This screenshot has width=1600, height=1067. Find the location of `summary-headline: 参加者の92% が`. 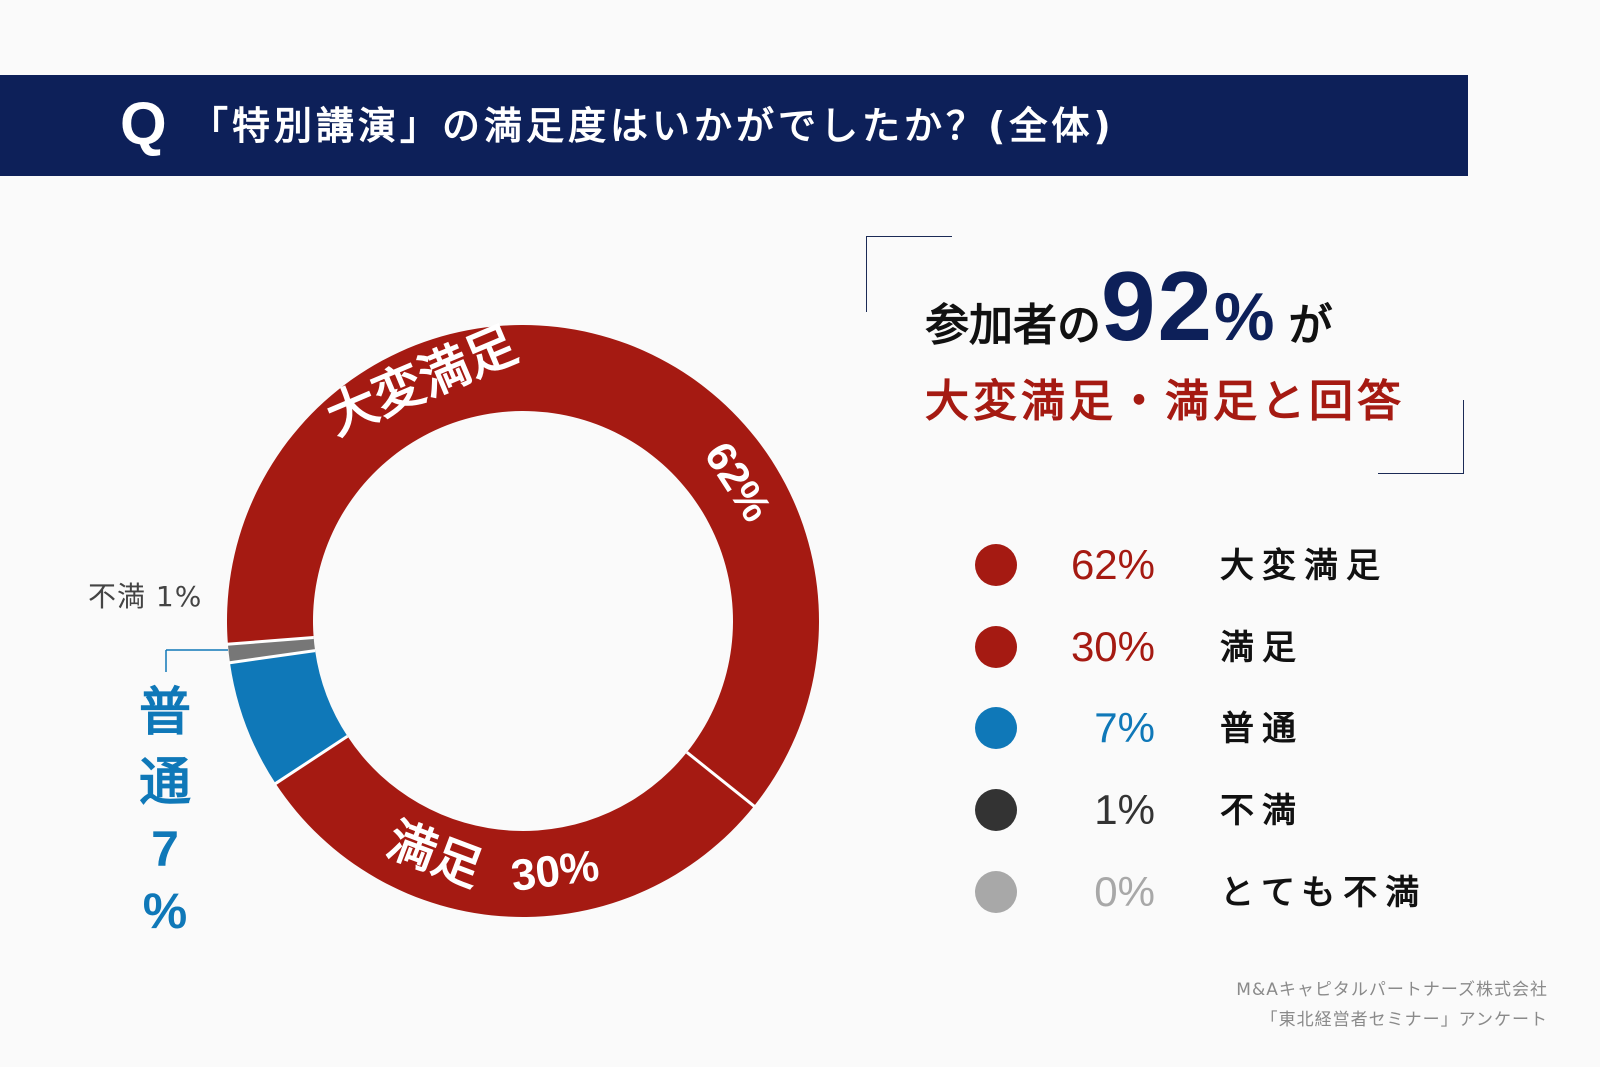

summary-headline: 参加者の92% が is located at coordinates (1128, 306).